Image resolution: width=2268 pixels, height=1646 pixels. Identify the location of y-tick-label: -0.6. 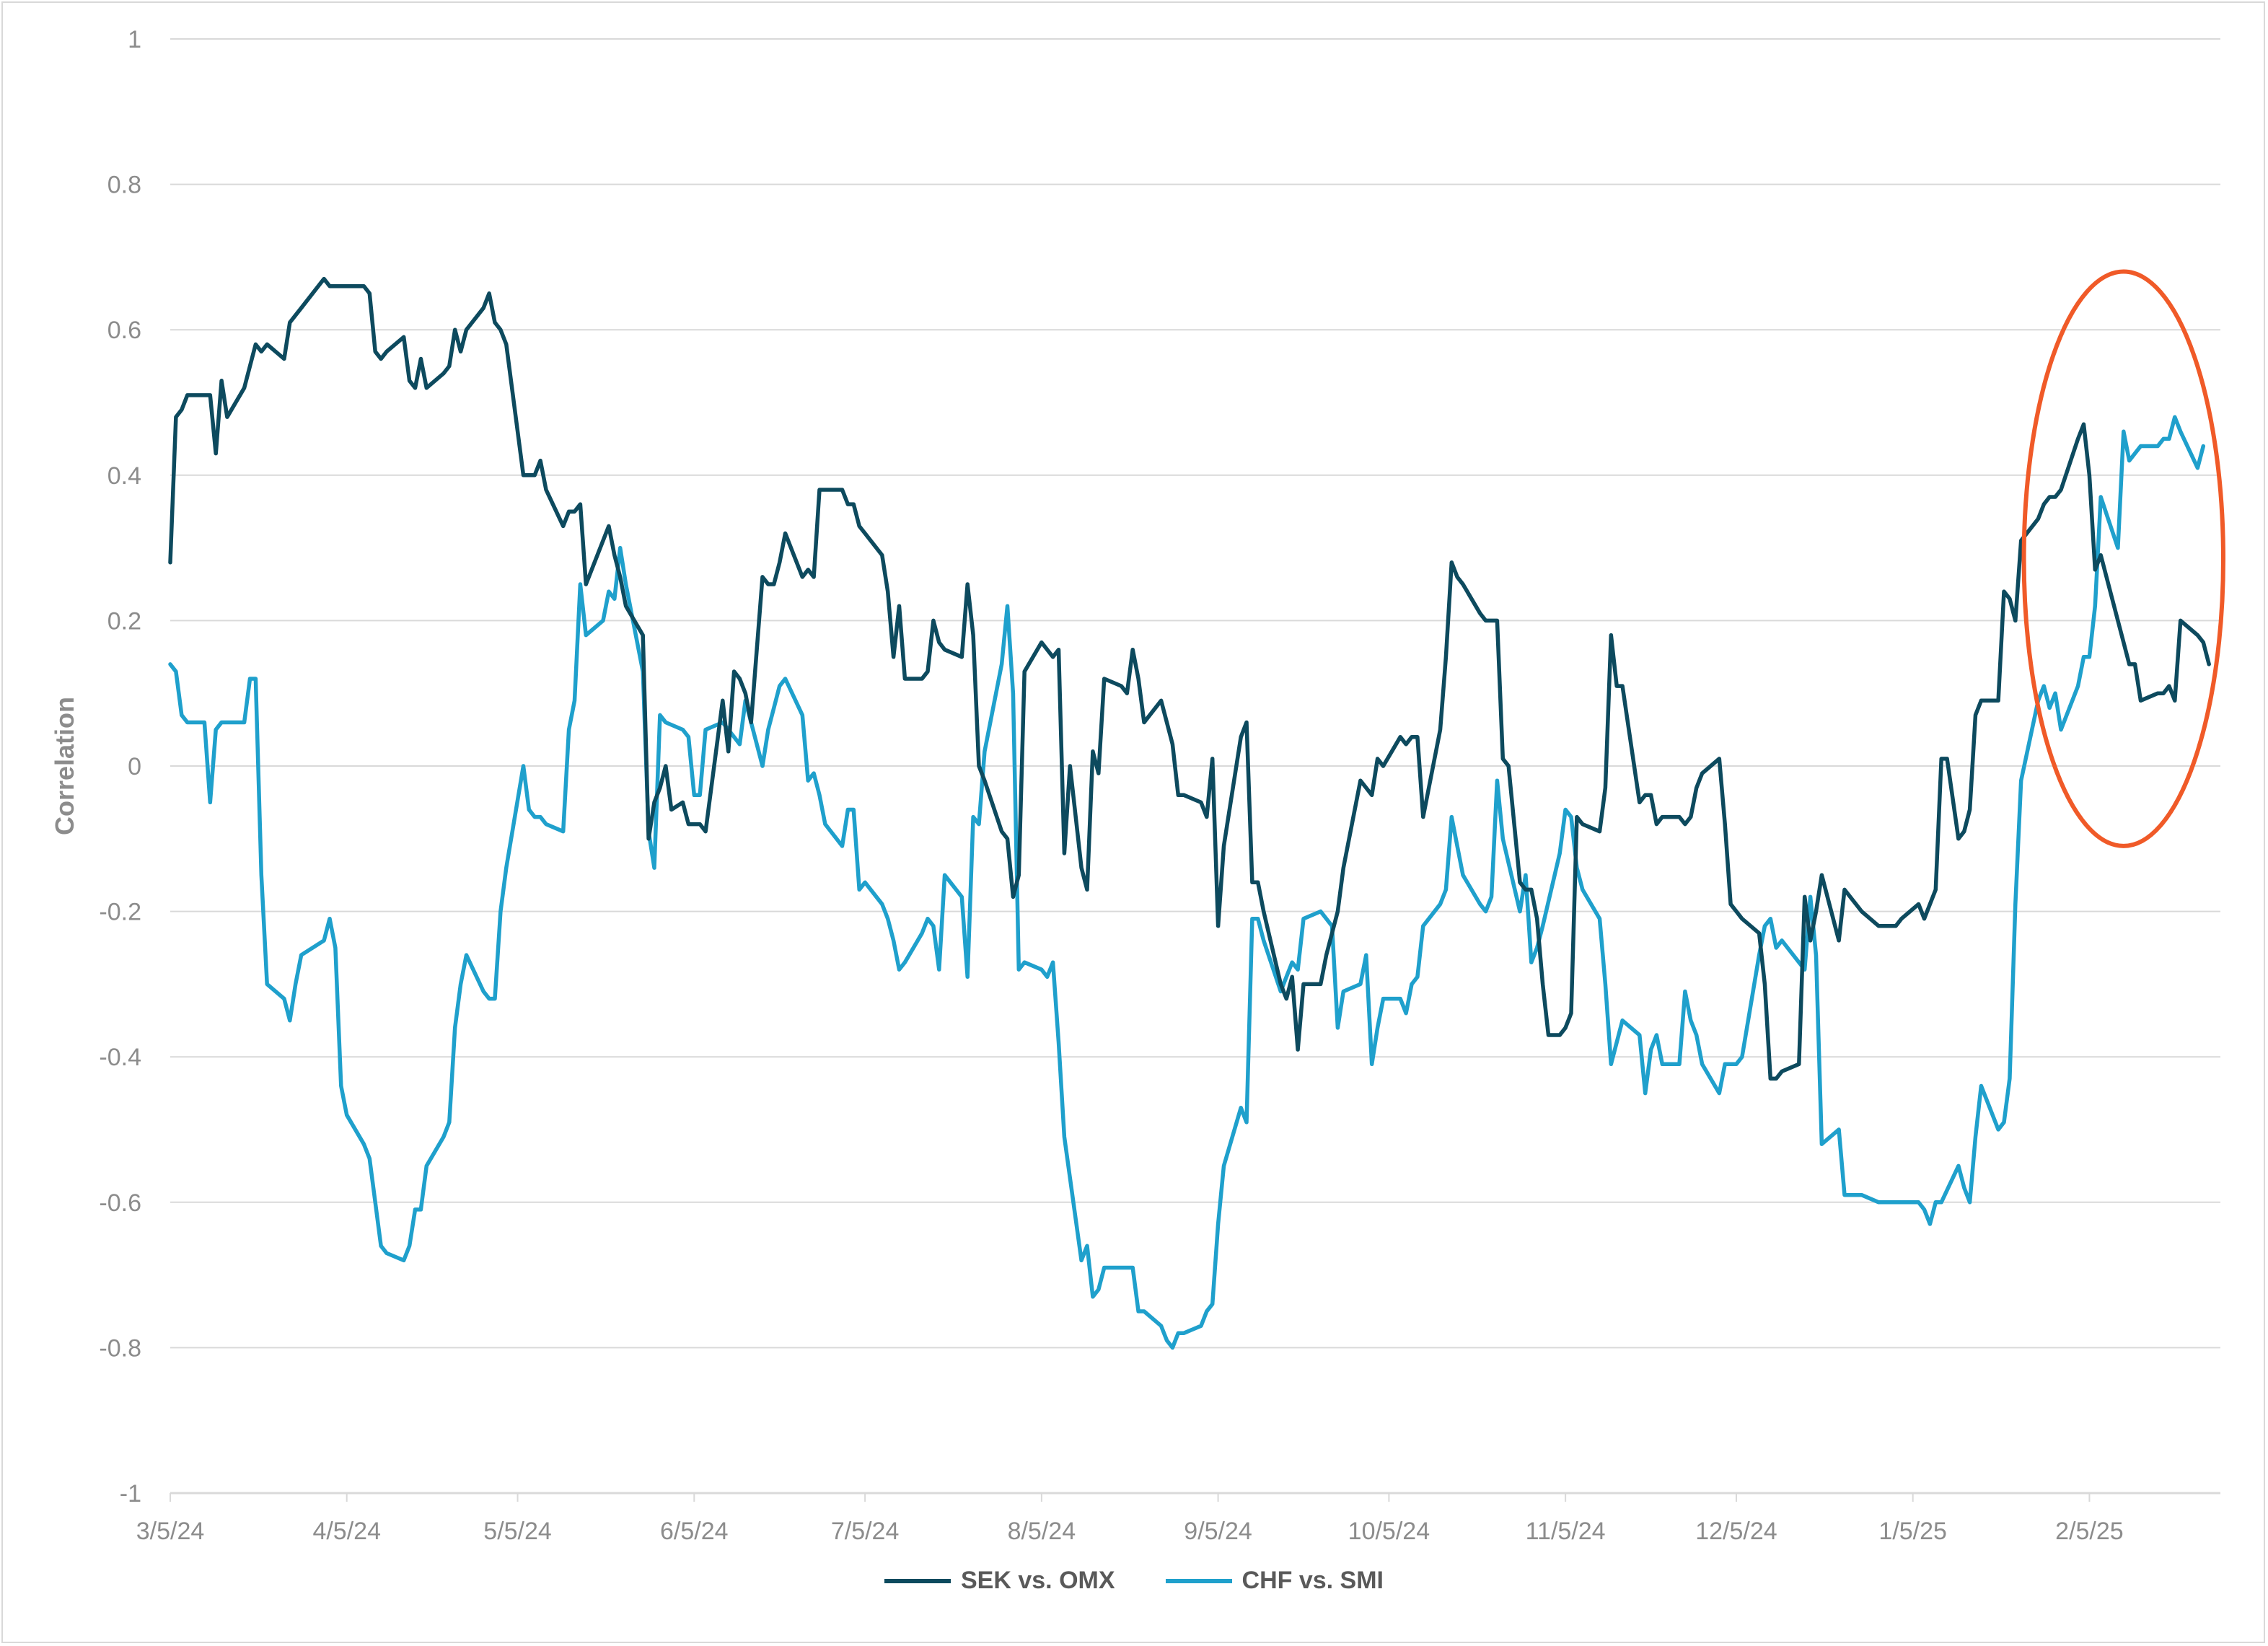
(120, 1203).